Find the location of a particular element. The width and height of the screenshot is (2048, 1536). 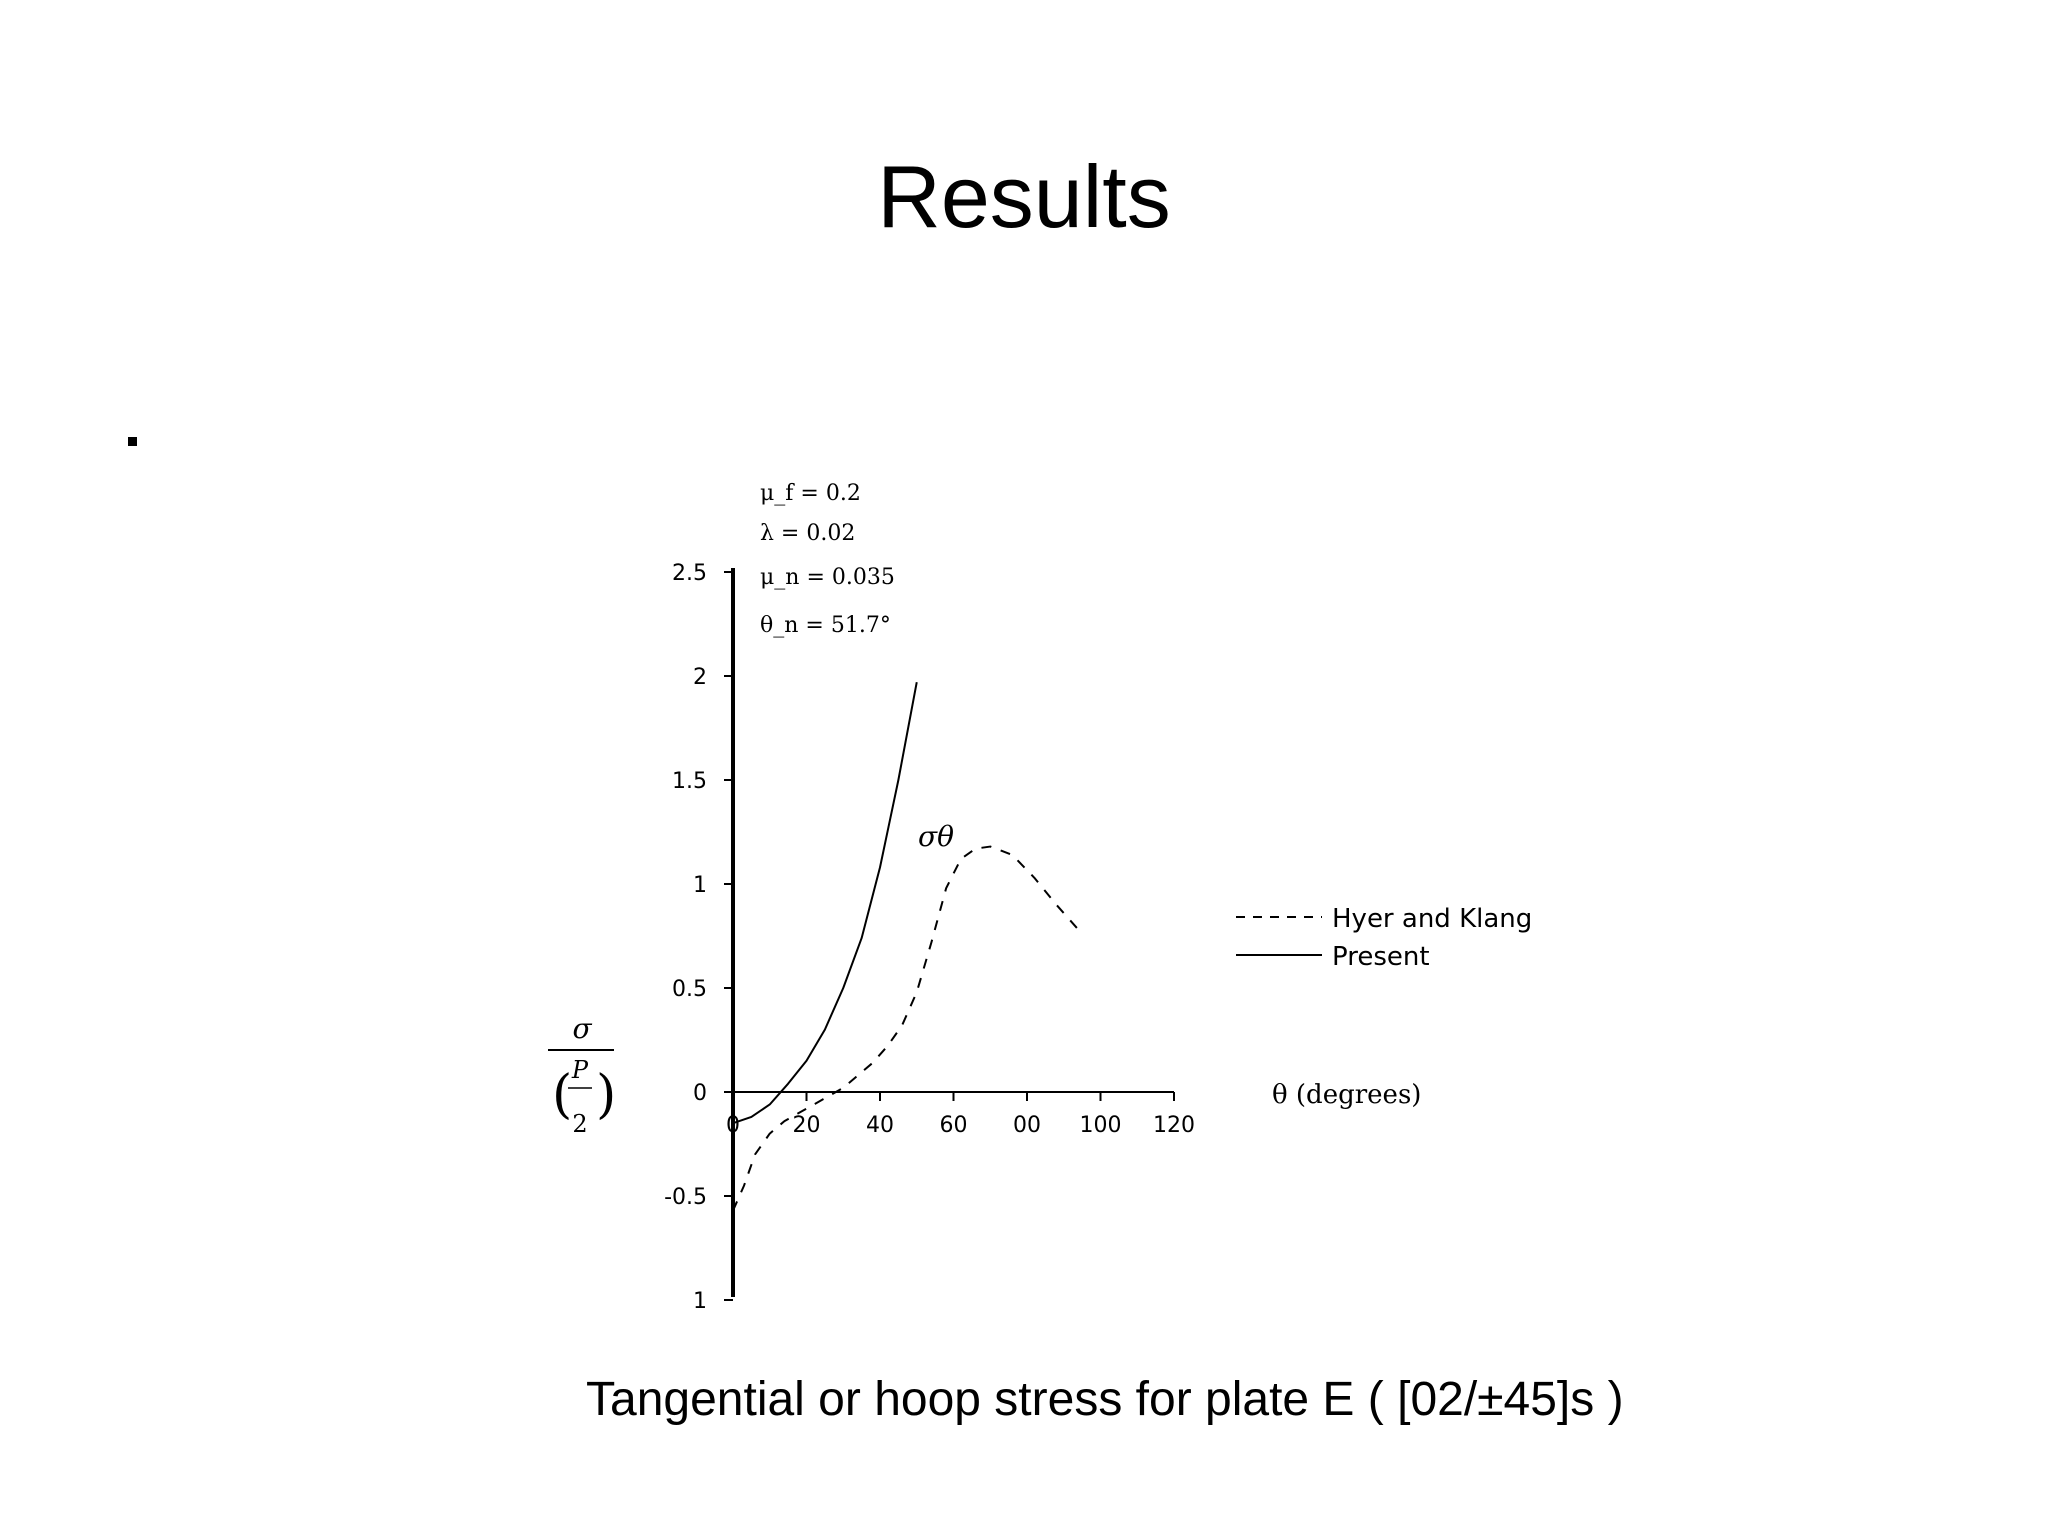

x-tick-label: 40 is located at coordinates (880, 1125).